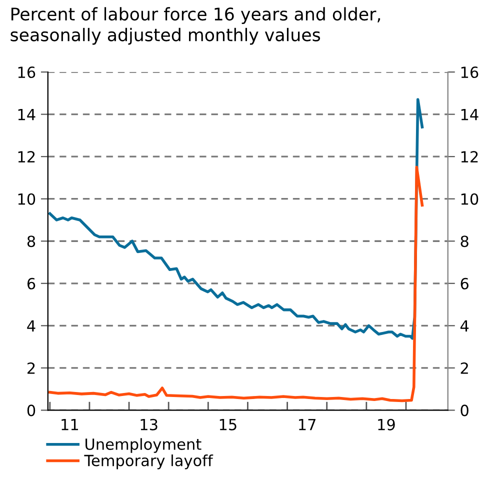 This screenshot has height=477, width=489. Describe the element at coordinates (228, 424) in the screenshot. I see `x-tick-label: 15` at that location.